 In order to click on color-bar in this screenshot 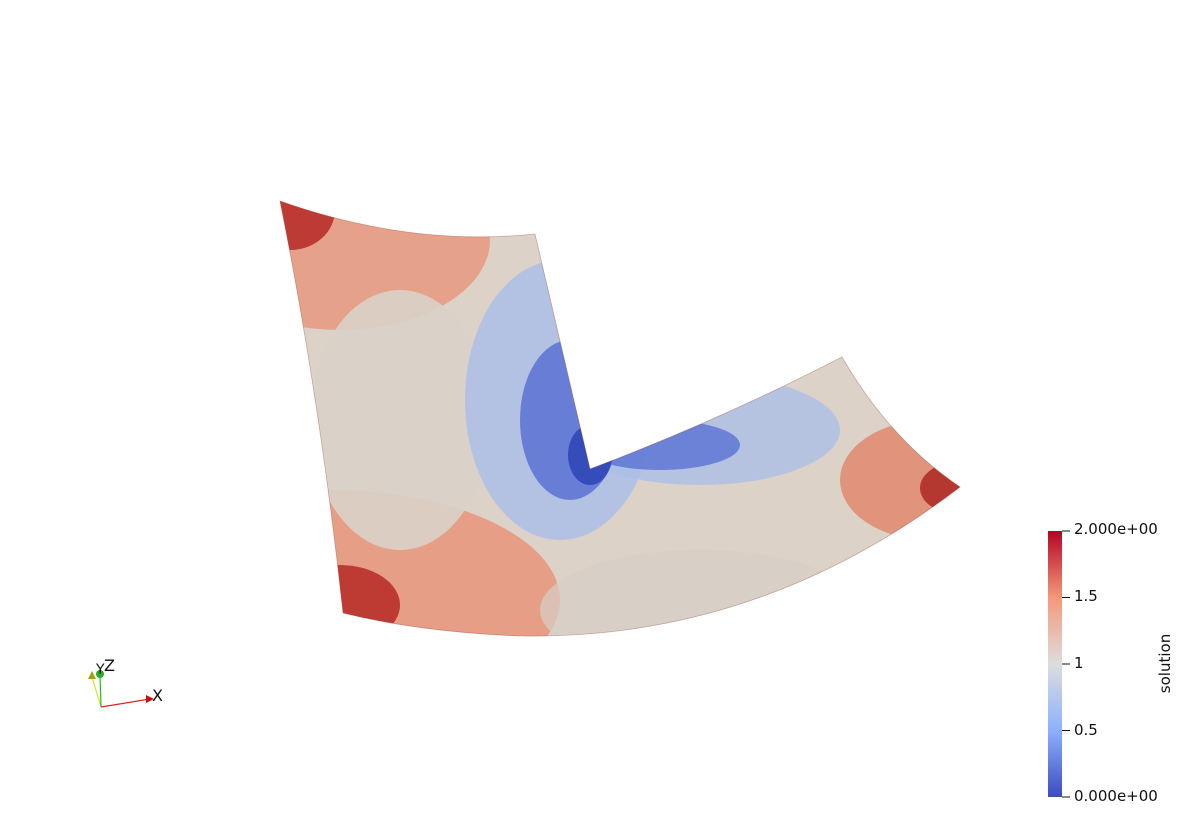, I will do `click(1059, 664)`.